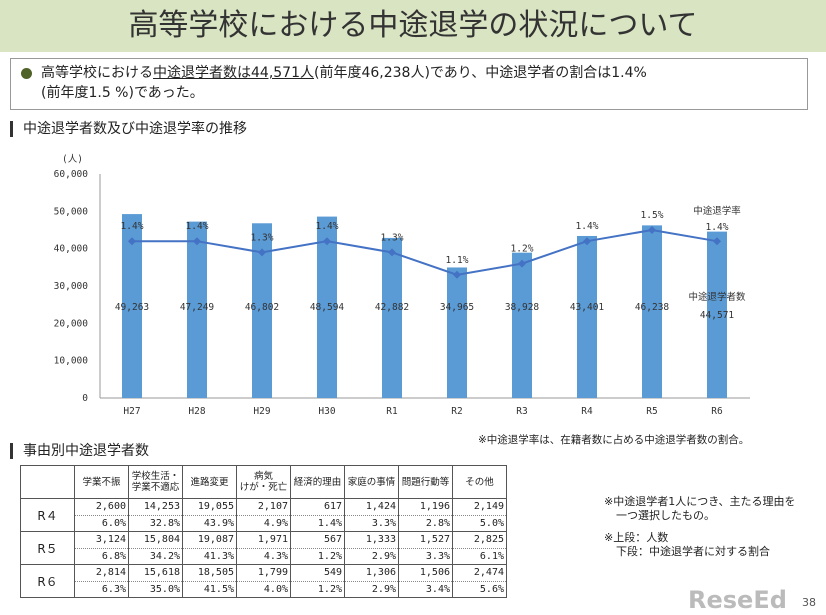  I want to click on corner-cell, so click(47, 482).